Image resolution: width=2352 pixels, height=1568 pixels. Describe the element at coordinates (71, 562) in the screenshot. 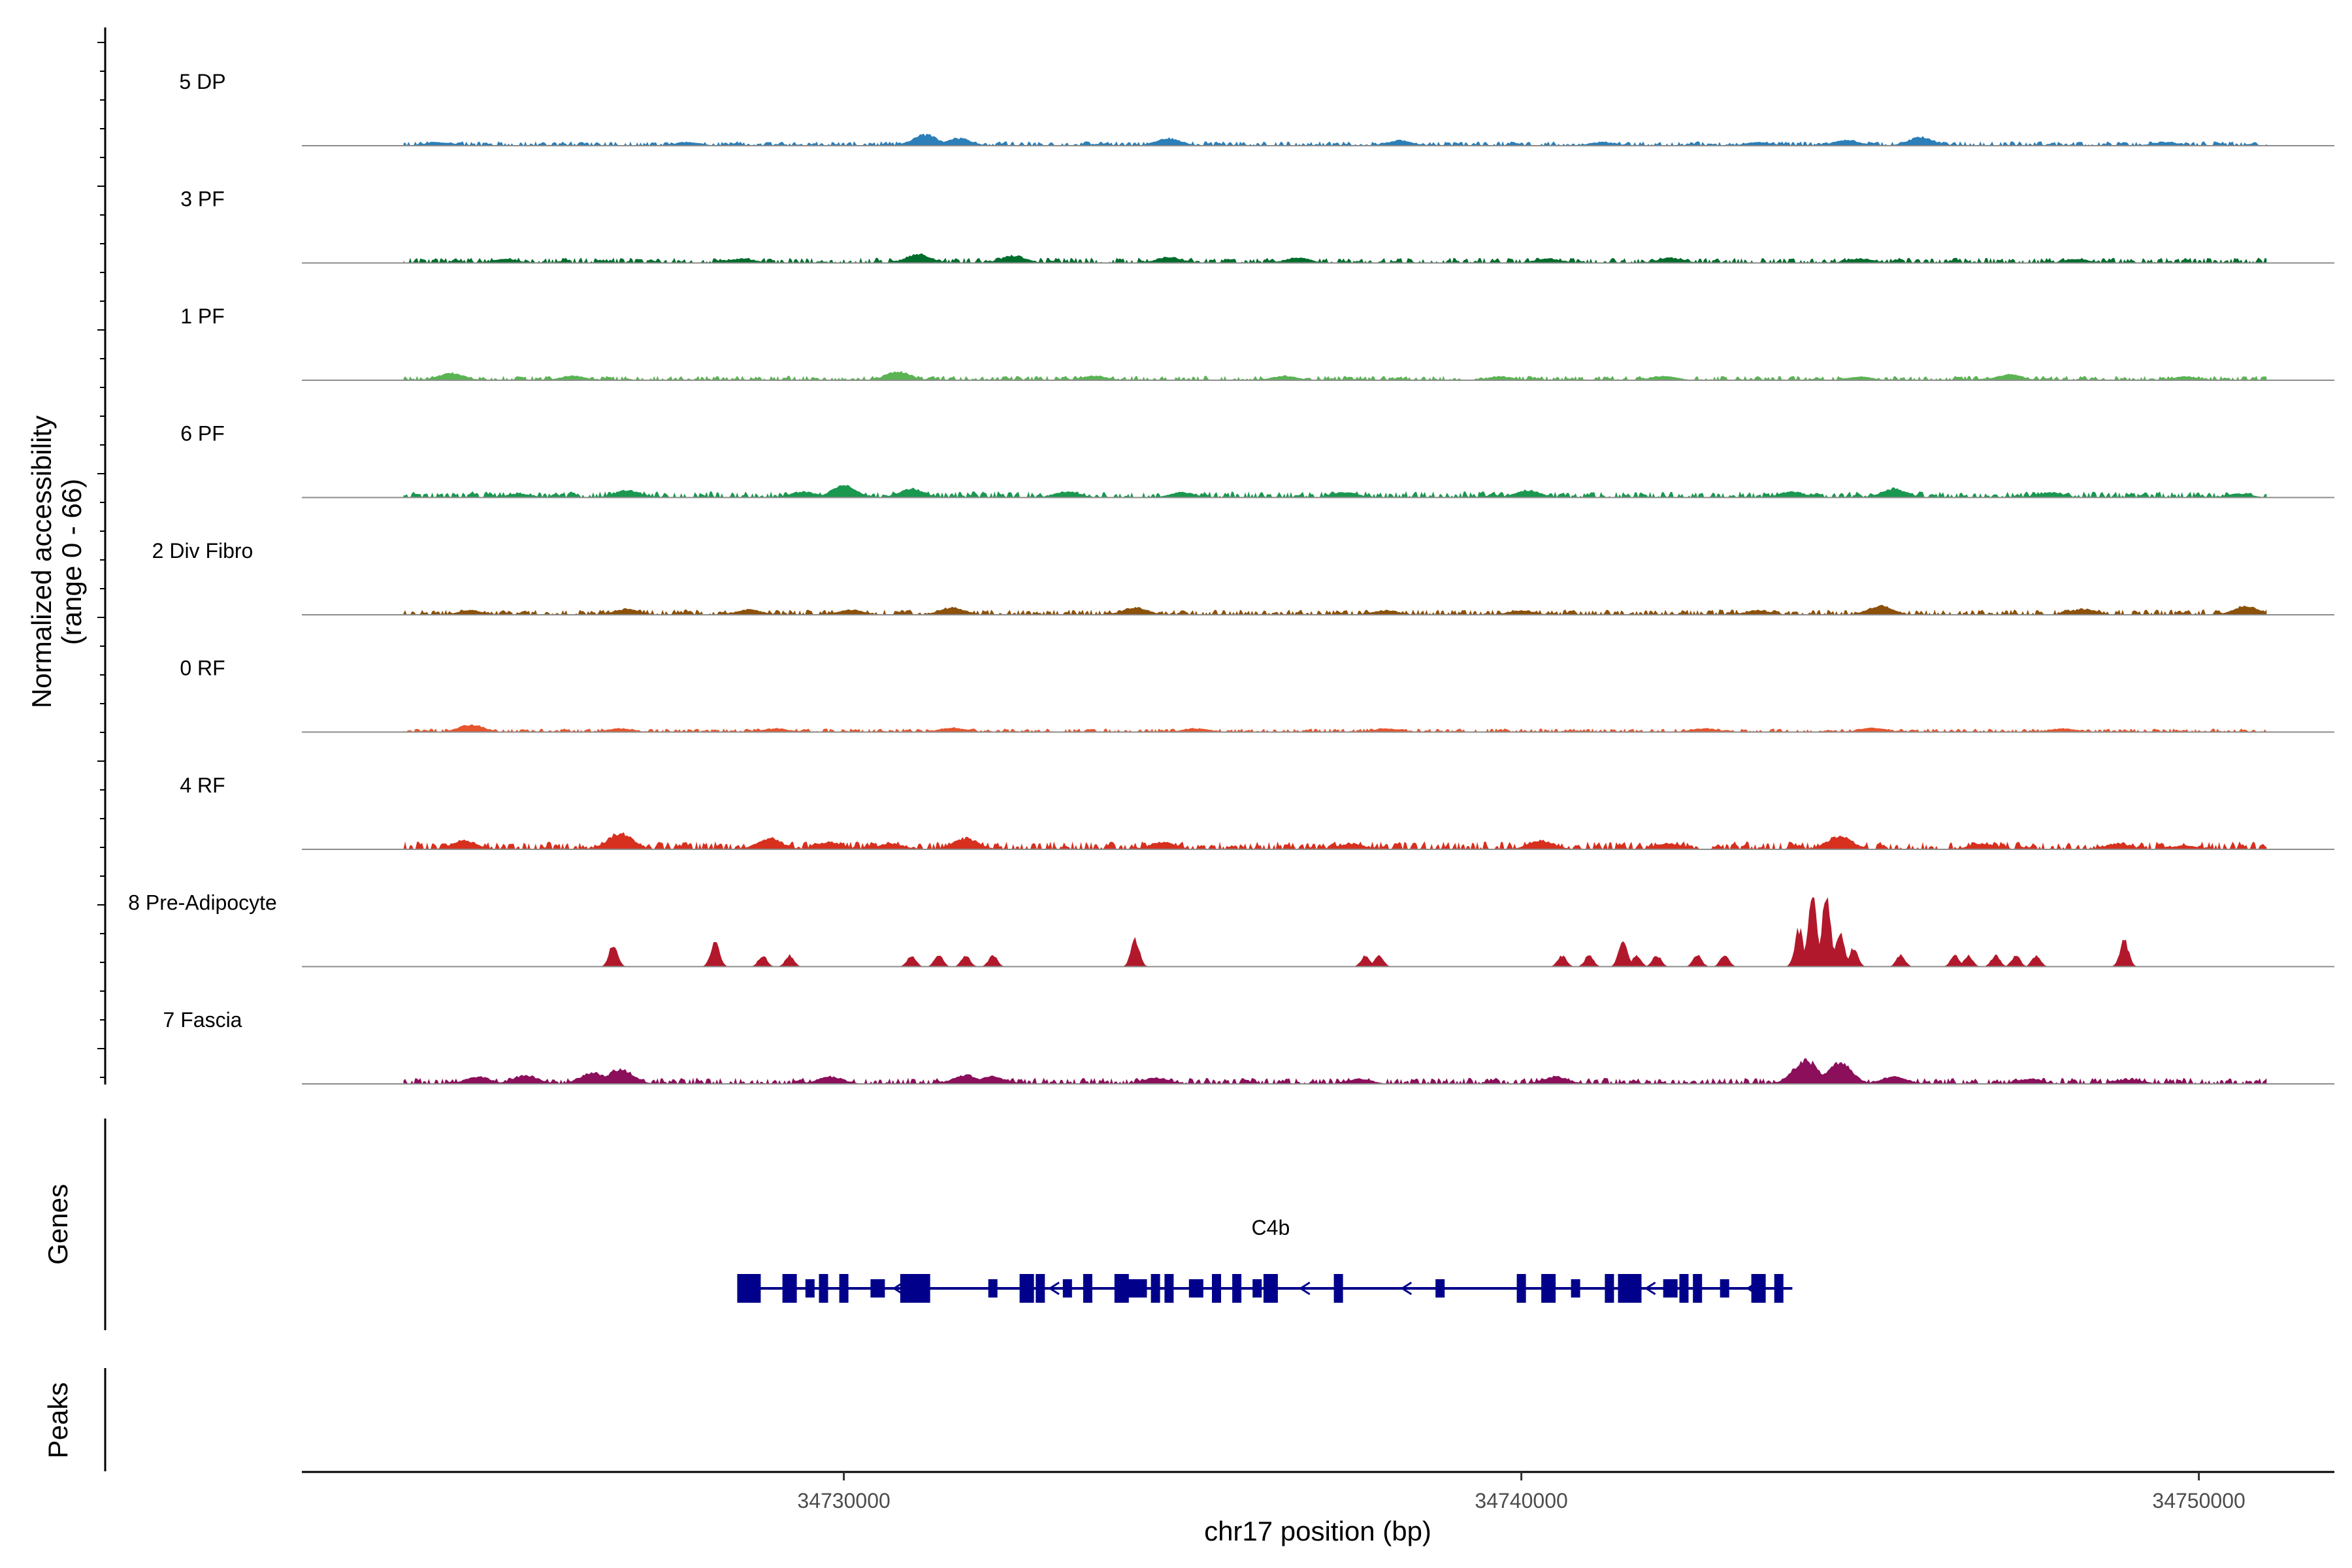

I see `y-axis-title-line2: (range 0 - 66)` at that location.